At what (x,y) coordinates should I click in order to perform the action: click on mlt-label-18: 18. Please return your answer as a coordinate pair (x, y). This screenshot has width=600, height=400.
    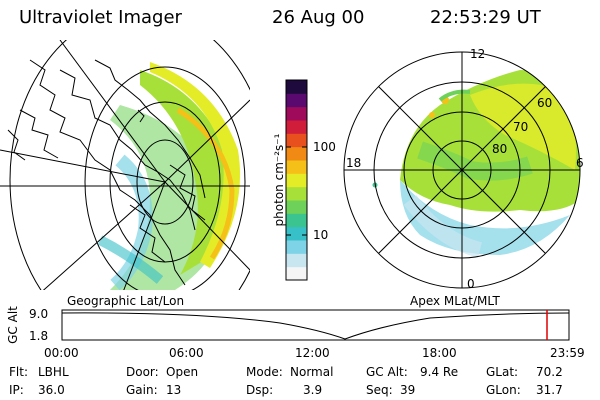
    Looking at the image, I should click on (354, 163).